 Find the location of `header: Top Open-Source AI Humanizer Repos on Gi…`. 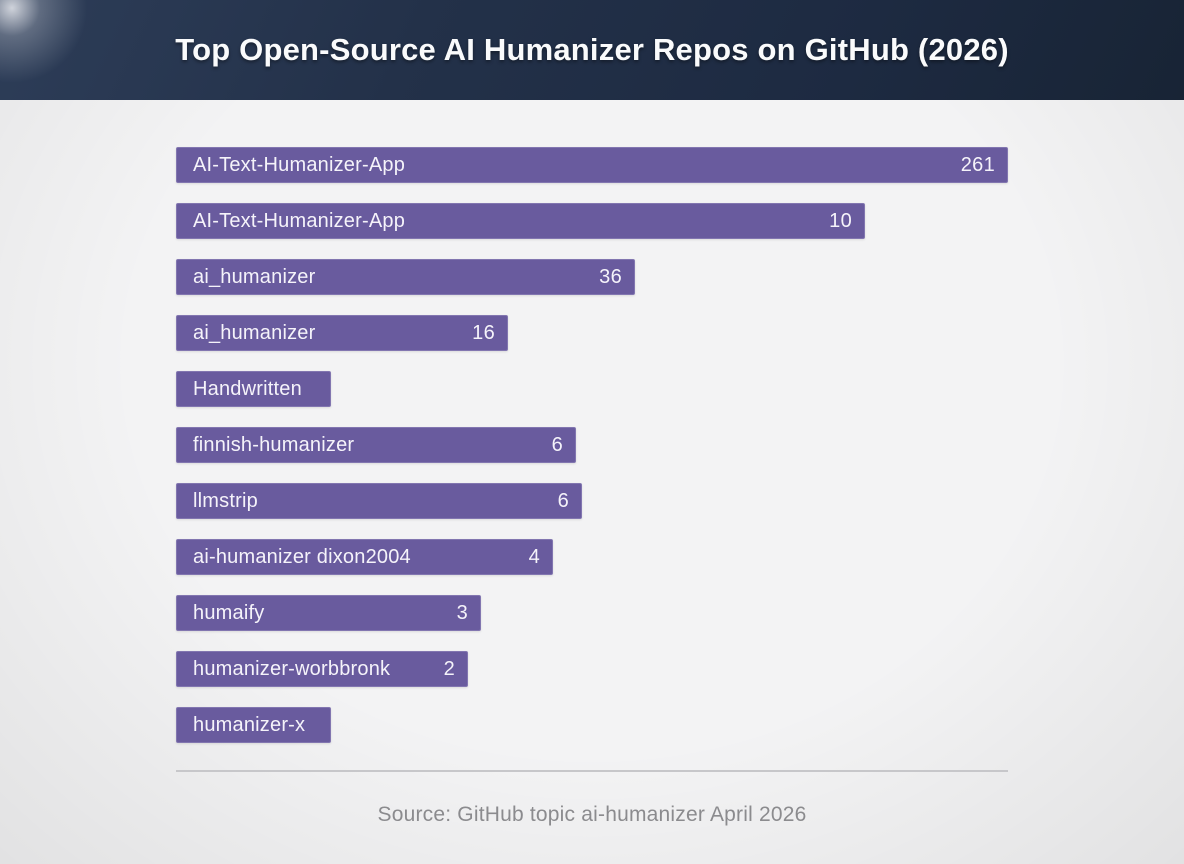

header: Top Open-Source AI Humanizer Repos on Gi… is located at coordinates (592, 50).